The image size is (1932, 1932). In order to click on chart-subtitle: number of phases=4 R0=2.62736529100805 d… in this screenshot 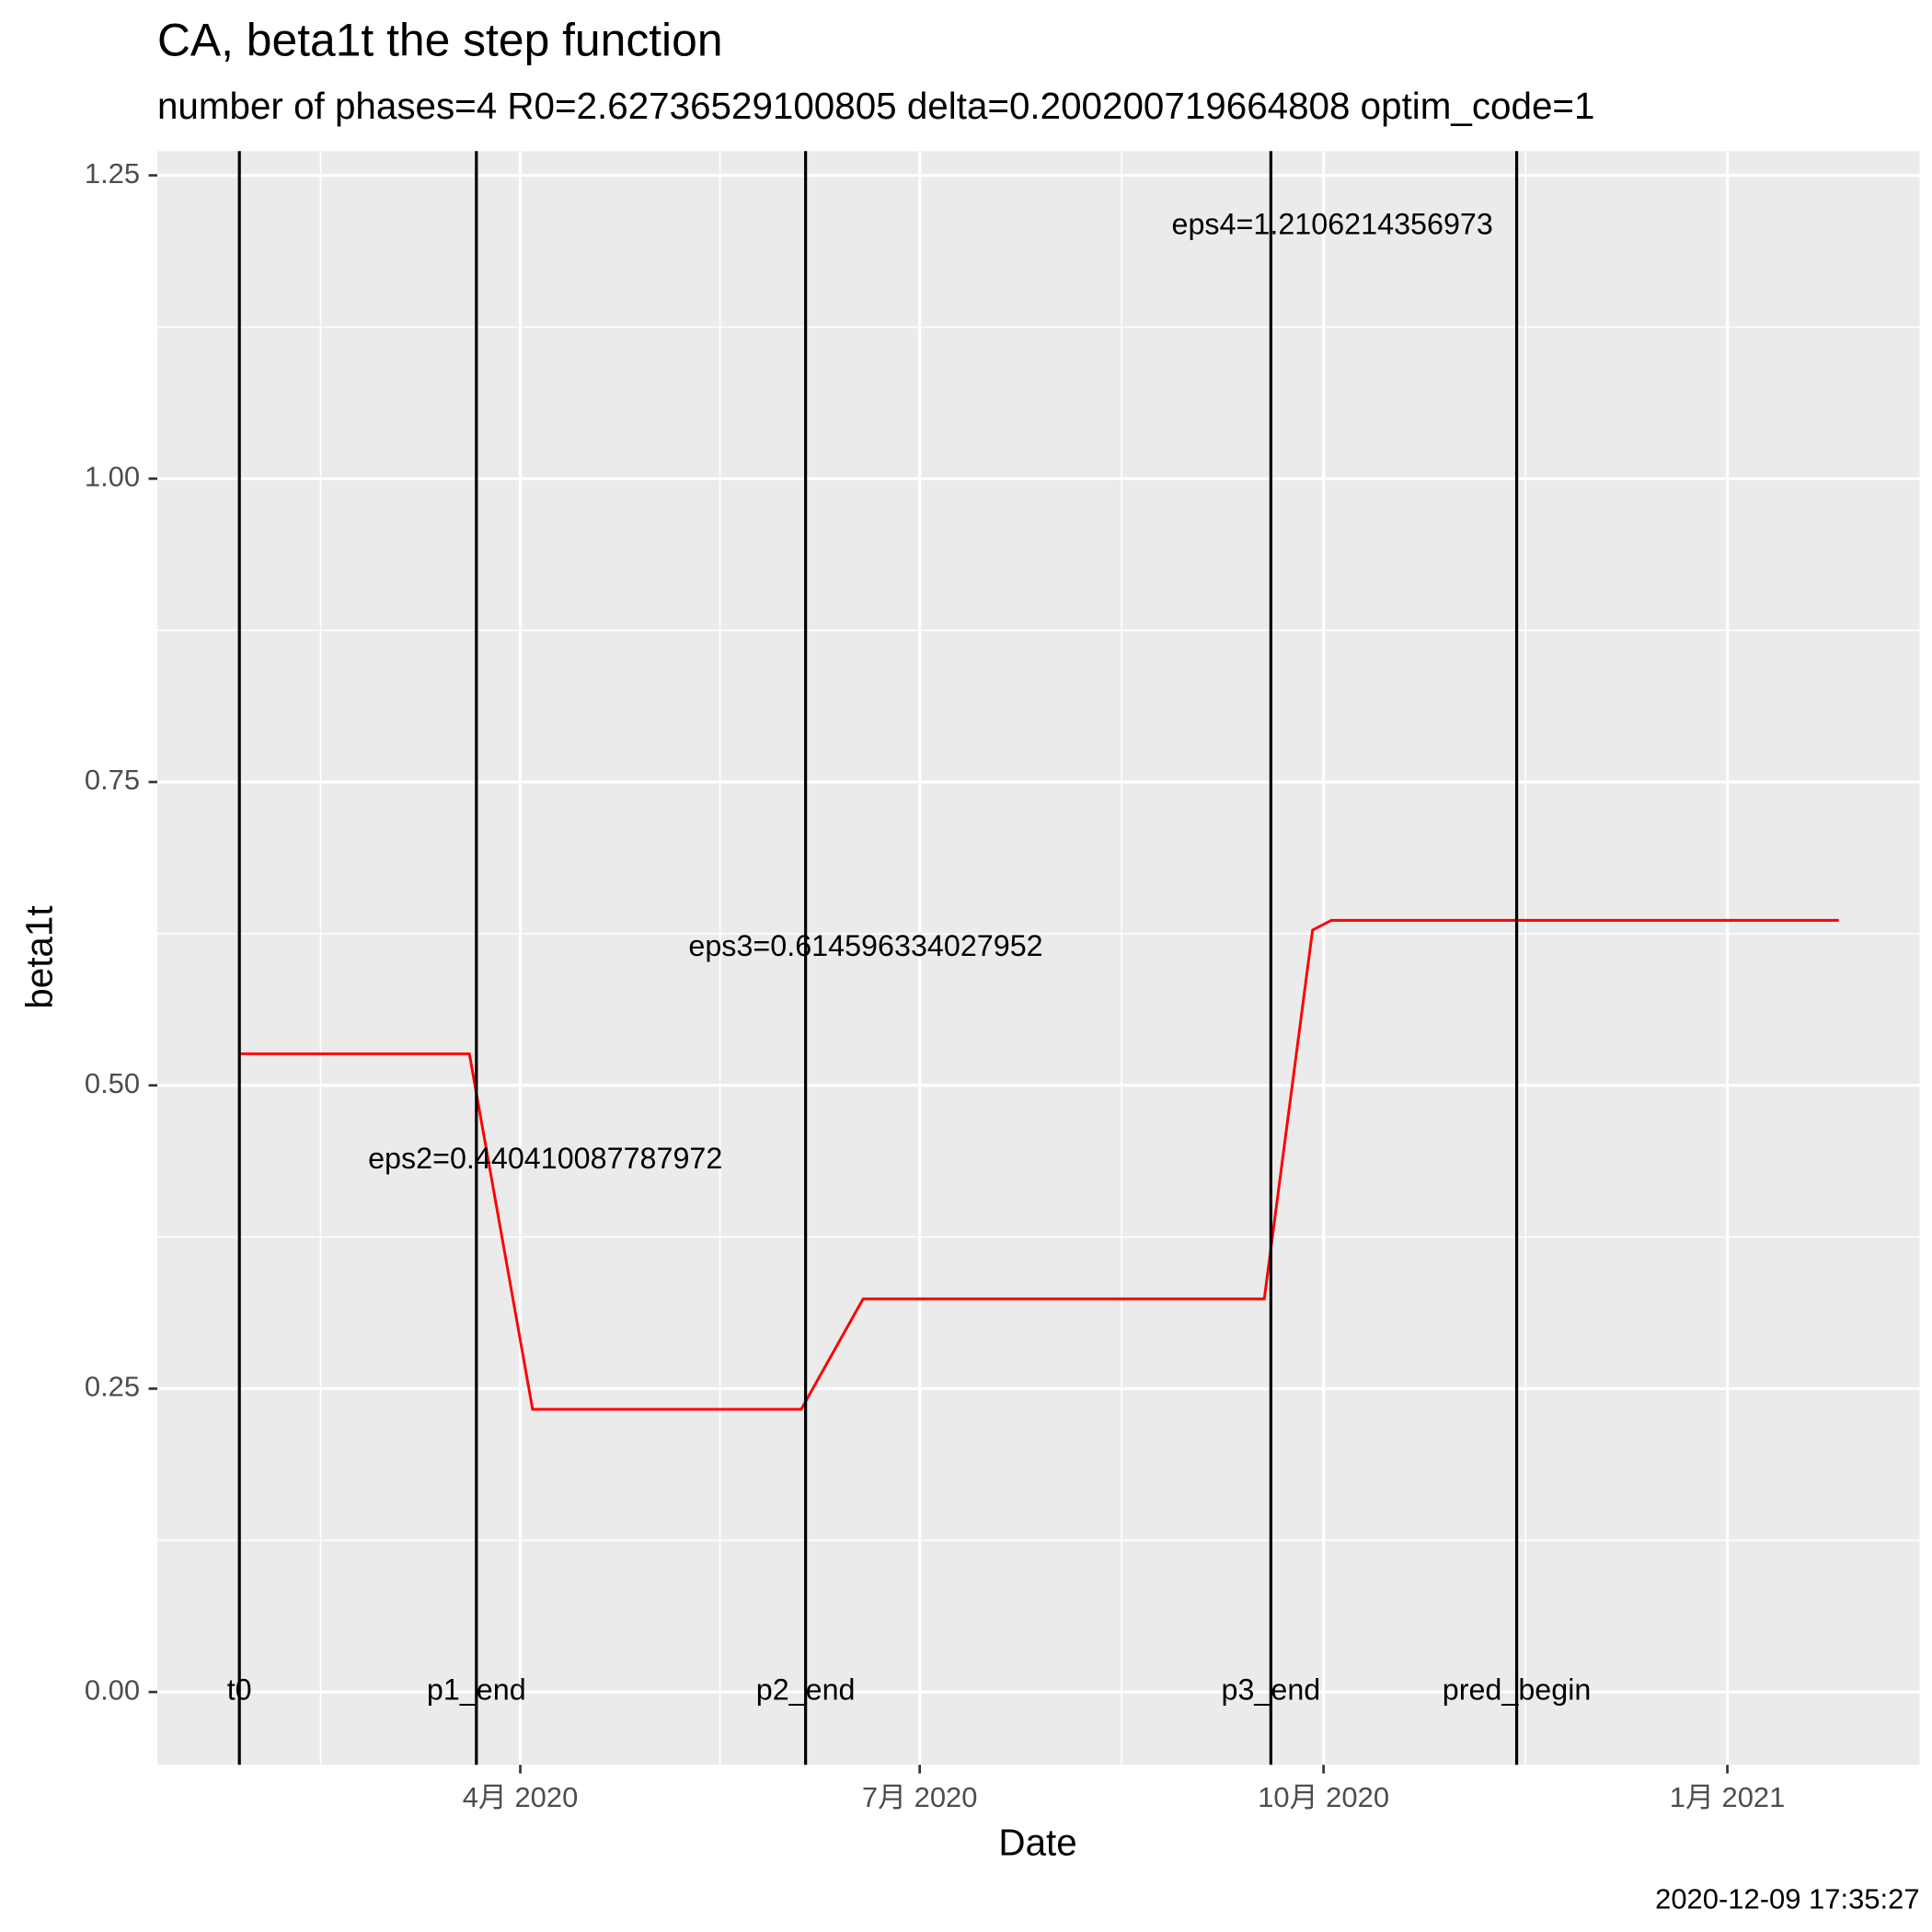, I will do `click(876, 106)`.